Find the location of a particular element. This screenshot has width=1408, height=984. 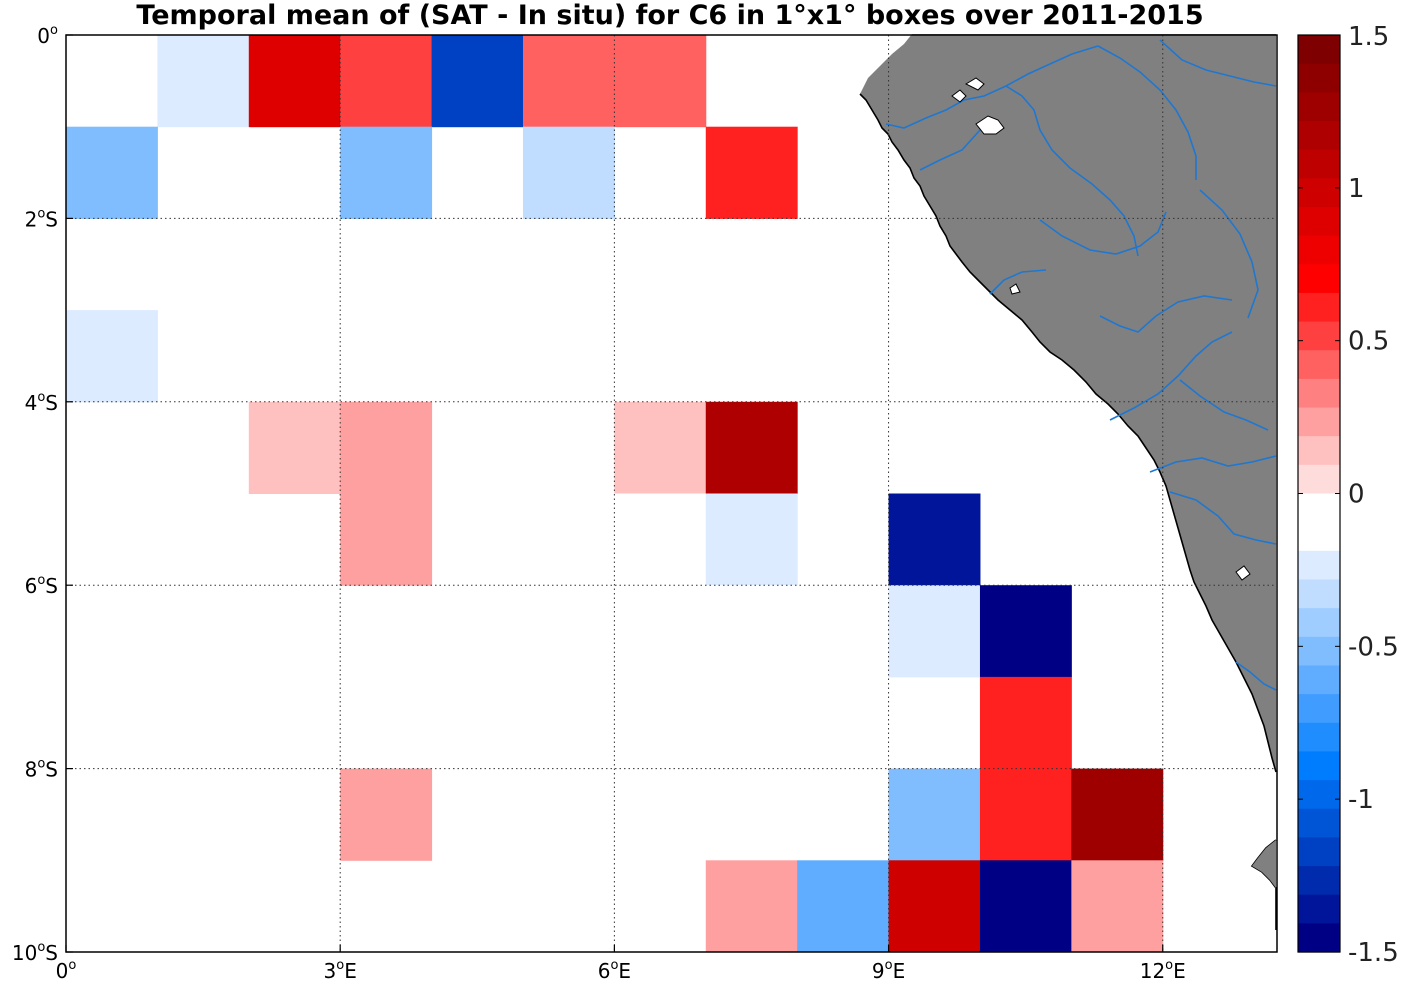

y-tick-label: 4oS is located at coordinates (41, 402).